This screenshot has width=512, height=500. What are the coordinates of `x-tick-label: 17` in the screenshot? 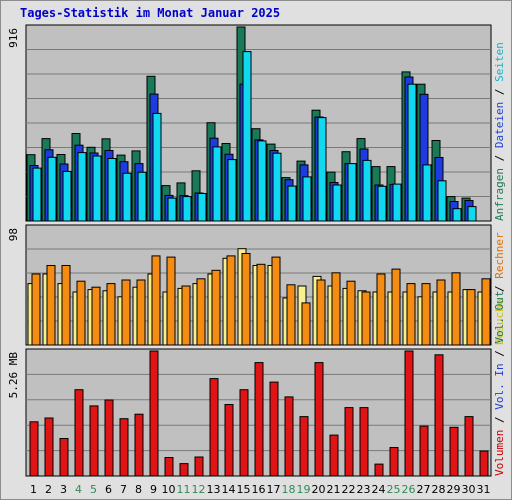 It's located at (274, 489).